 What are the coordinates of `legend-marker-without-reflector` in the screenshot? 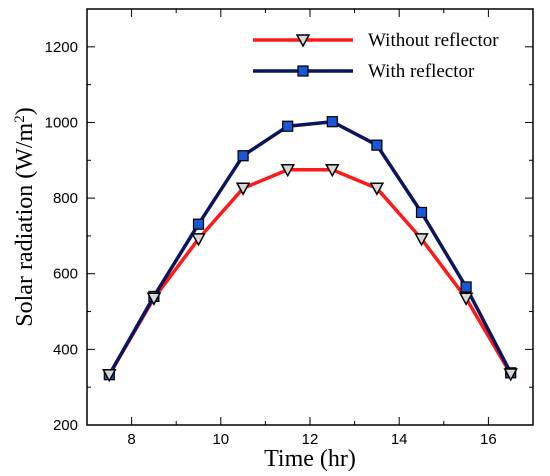 It's located at (303, 41).